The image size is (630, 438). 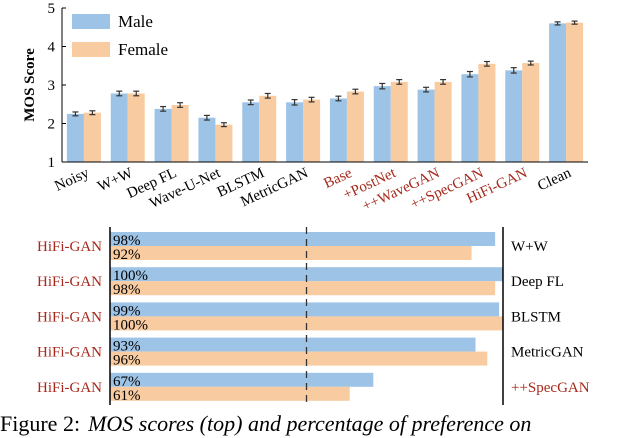 What do you see at coordinates (69, 317) in the screenshot?
I see `pref-left-label-row-3: HiFi-GAN` at bounding box center [69, 317].